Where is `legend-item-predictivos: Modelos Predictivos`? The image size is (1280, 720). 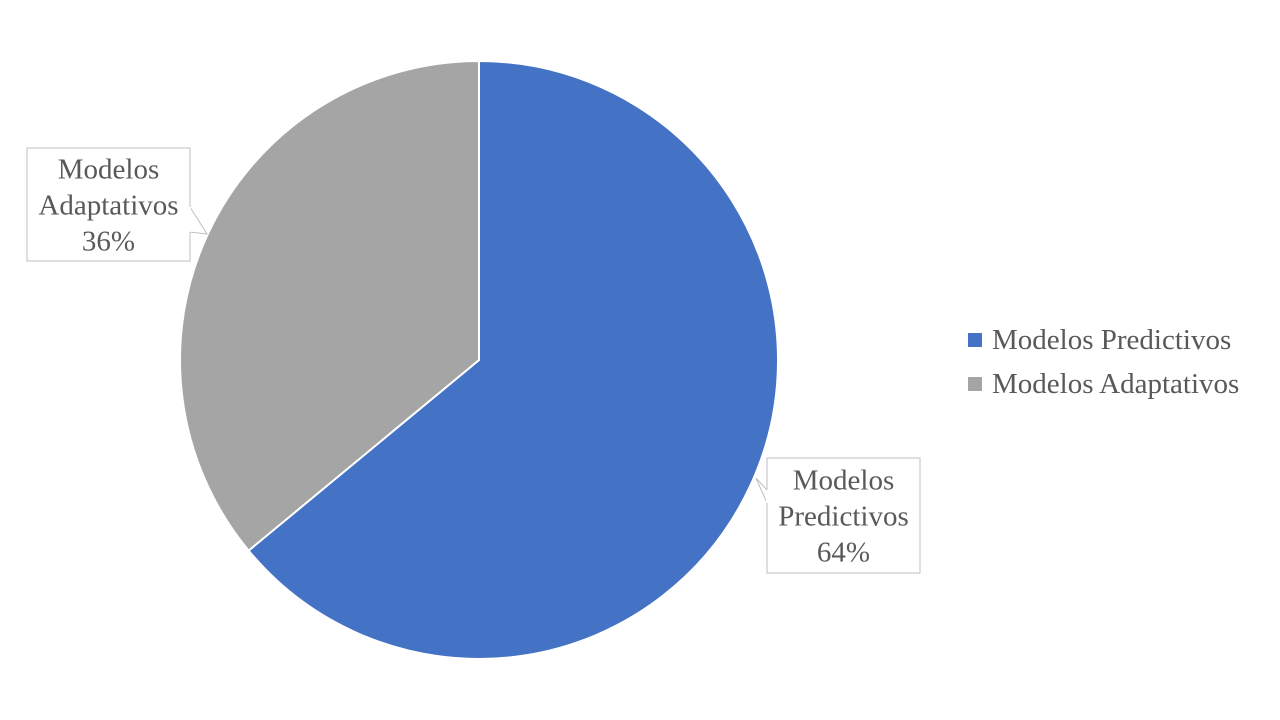
legend-item-predictivos: Modelos Predictivos is located at coordinates (1103, 340).